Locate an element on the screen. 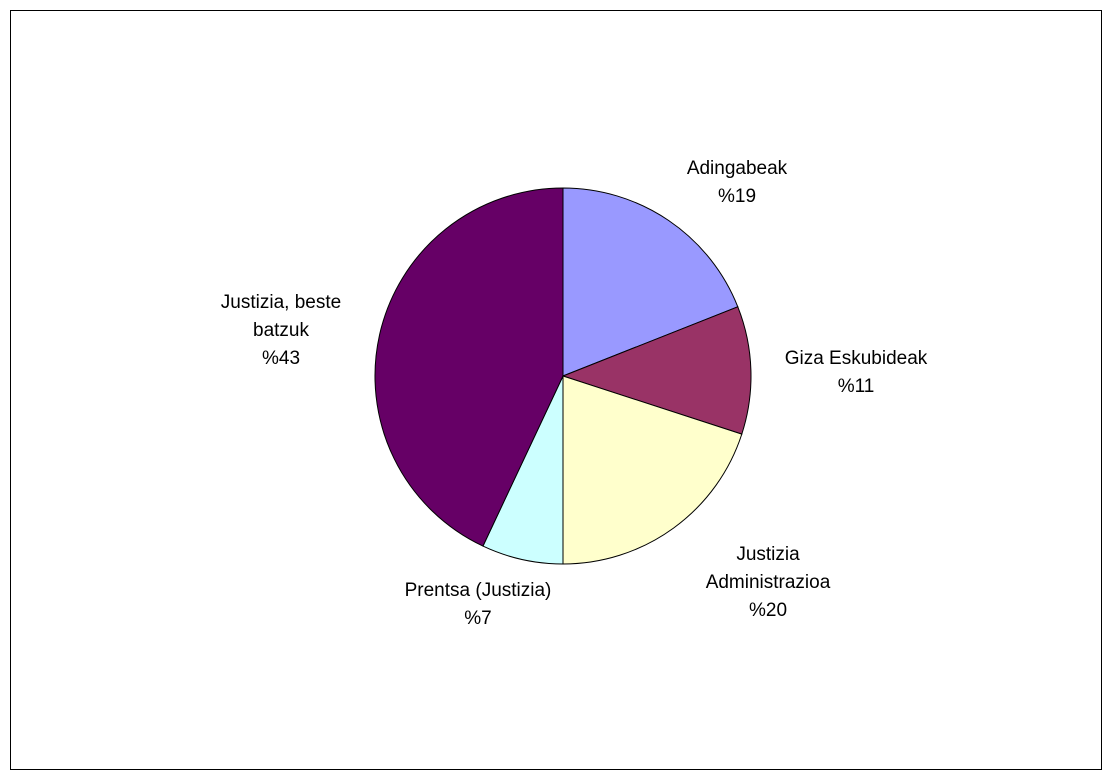  pie-slice-justizia-beste-batzuk is located at coordinates (469, 367).